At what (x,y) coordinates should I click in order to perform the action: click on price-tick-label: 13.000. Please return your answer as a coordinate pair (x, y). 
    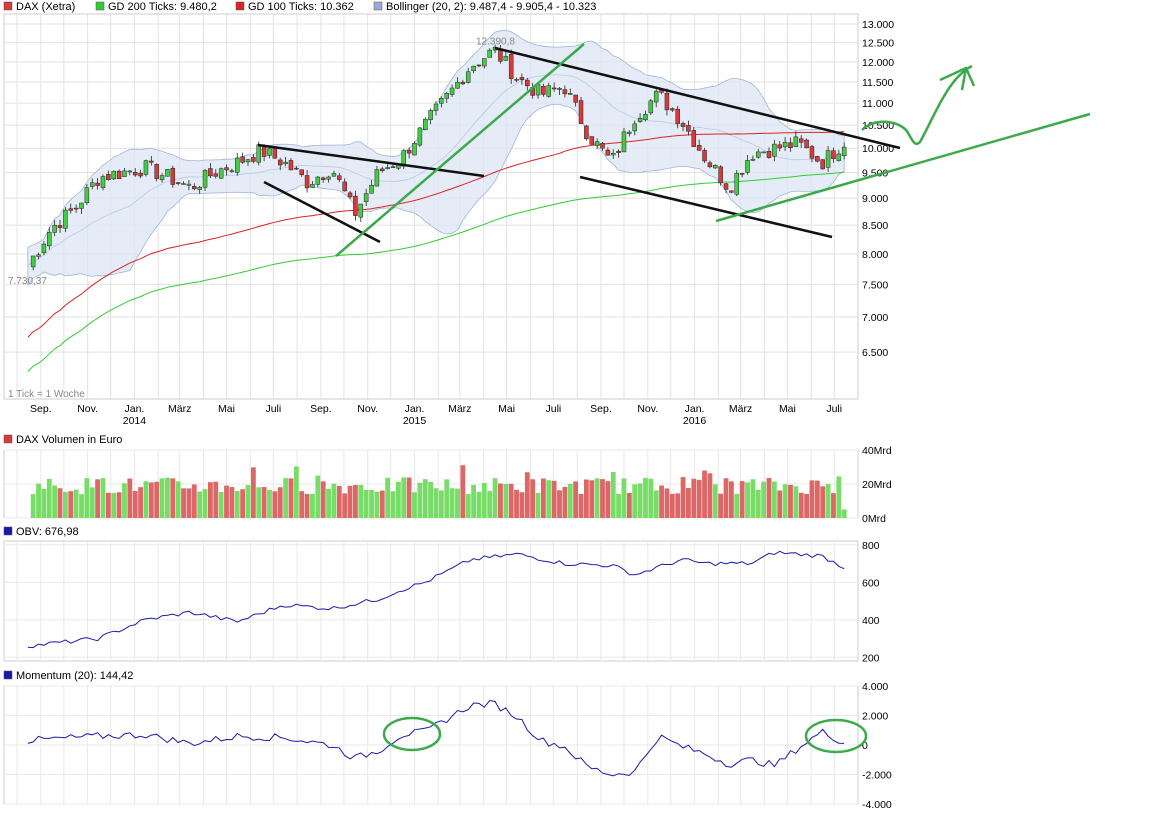
    Looking at the image, I should click on (878, 25).